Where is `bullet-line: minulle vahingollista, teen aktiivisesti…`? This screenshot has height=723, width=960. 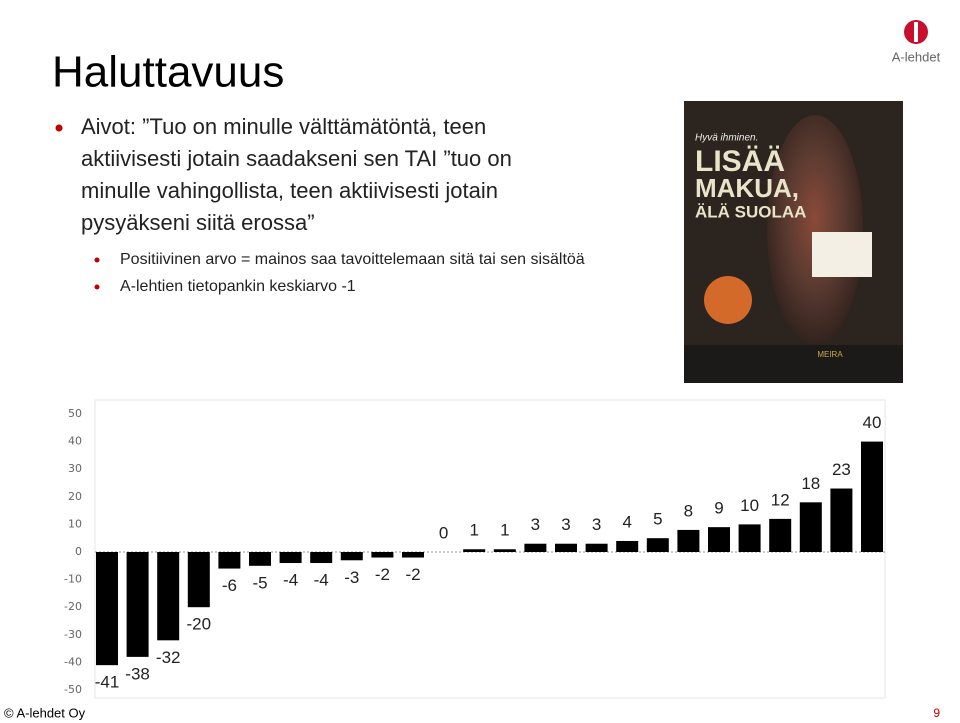 bullet-line: minulle vahingollista, teen aktiivisesti… is located at coordinates (289, 190).